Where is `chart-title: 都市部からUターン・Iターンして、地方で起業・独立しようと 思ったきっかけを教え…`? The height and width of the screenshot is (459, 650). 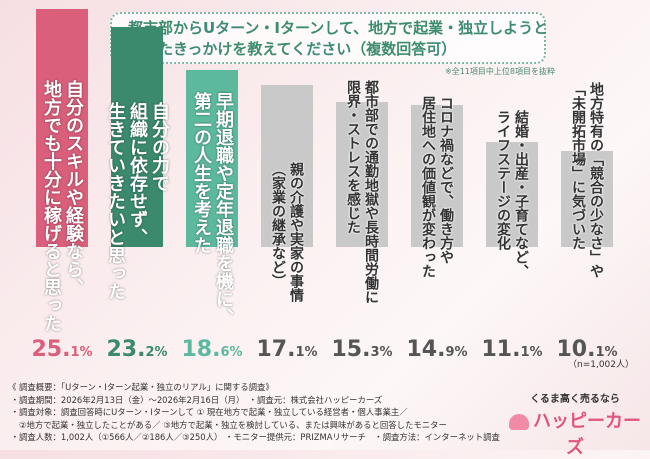 chart-title: 都市部からUターン・Iターンして、地方で起業・独立しようと 思ったきっかけを教え… is located at coordinates (329, 38).